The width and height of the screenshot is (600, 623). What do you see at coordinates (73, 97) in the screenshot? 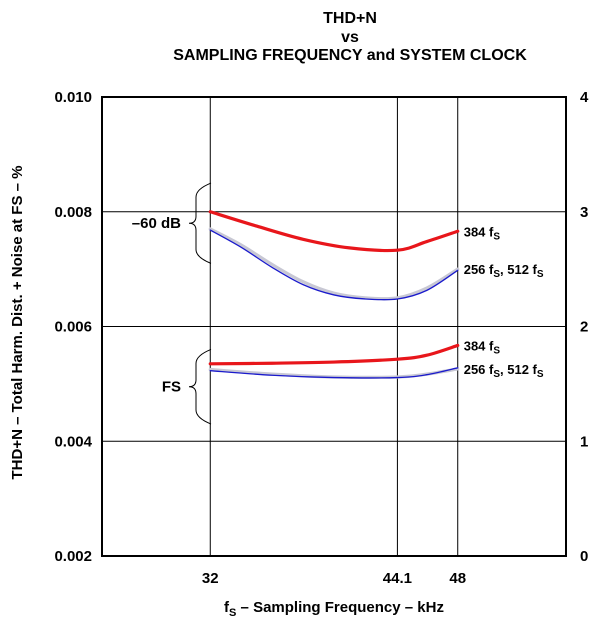
I see `y-tick-label: 0.010` at bounding box center [73, 97].